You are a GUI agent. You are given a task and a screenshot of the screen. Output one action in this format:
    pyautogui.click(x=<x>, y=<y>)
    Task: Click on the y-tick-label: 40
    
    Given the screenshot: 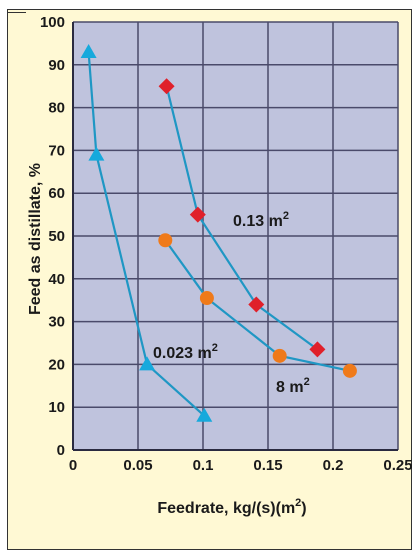 What is the action you would take?
    pyautogui.click(x=56, y=279)
    